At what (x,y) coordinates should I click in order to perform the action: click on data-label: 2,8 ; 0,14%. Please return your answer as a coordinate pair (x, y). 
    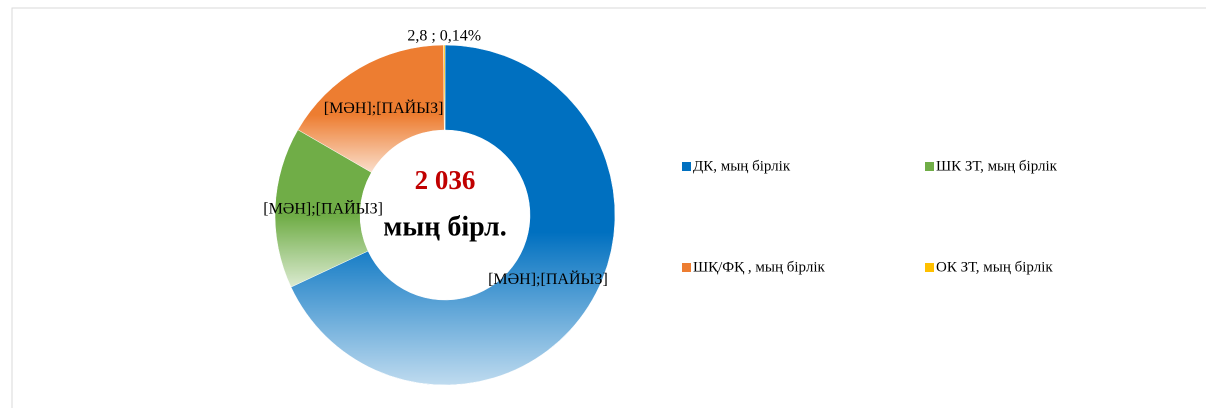
    Looking at the image, I should click on (444, 36).